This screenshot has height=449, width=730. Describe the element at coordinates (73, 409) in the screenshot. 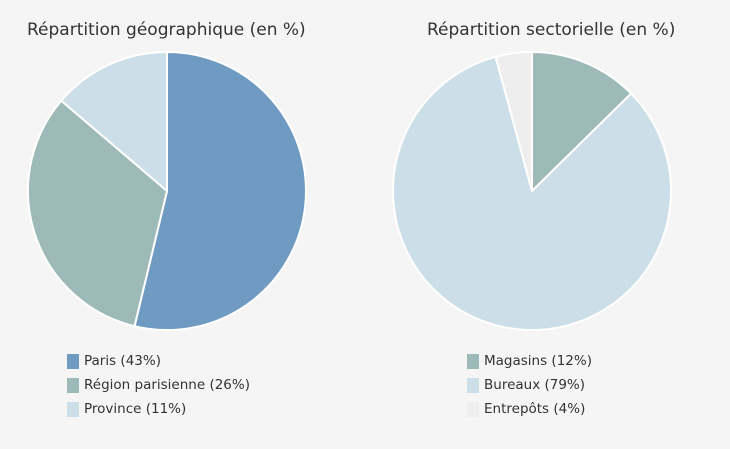

I see `legend-swatch-province` at that location.